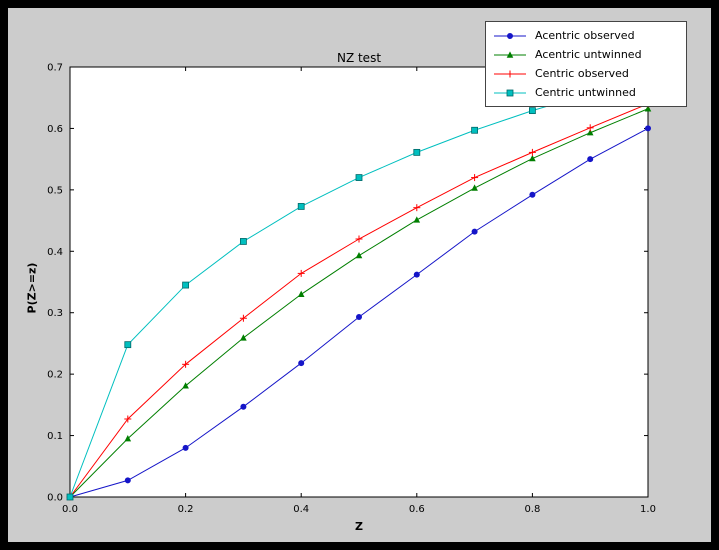 The width and height of the screenshot is (719, 550). Describe the element at coordinates (55, 375) in the screenshot. I see `y-tick-label: 0.2` at that location.